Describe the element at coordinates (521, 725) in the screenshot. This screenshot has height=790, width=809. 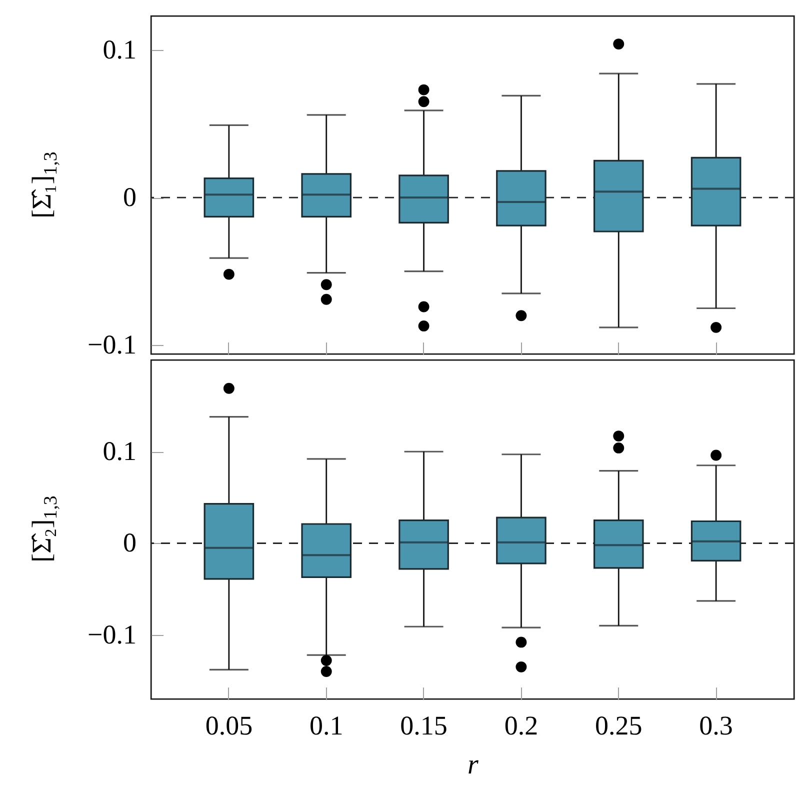
I see `x-tick-label: 0.2` at that location.